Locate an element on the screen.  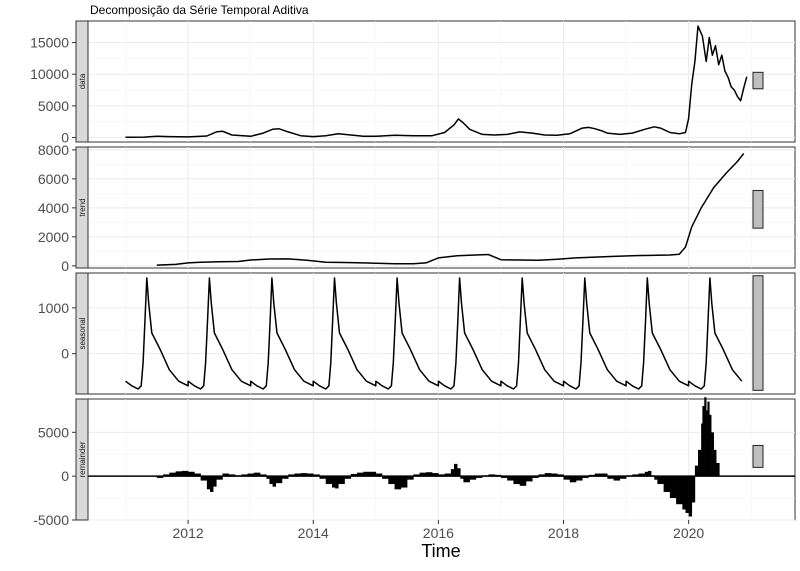
x-axis: 2012 2014 2016 2018 2020 is located at coordinates (438, 530).